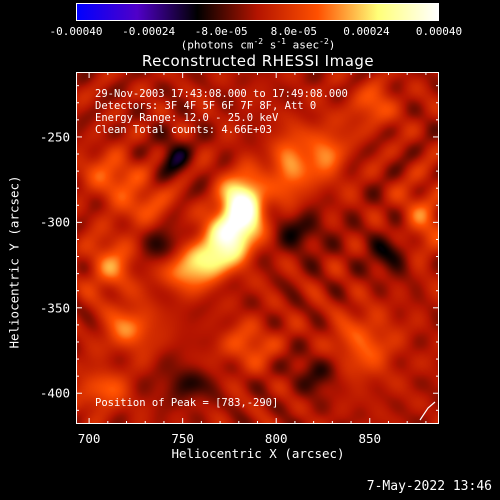 This screenshot has height=500, width=500. What do you see at coordinates (89, 438) in the screenshot?
I see `x-tick-label: 700` at bounding box center [89, 438].